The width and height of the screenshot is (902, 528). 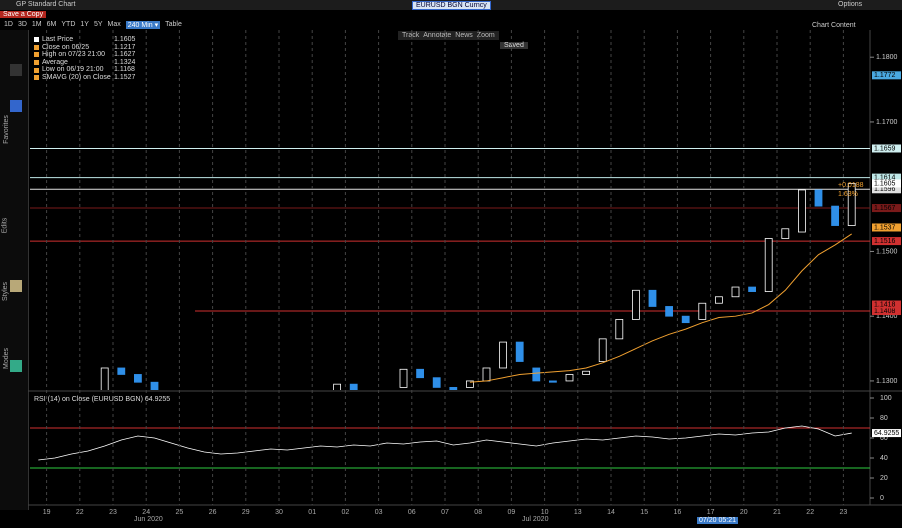 What do you see at coordinates (437, 35) in the screenshot?
I see `tool-button: Annotate` at bounding box center [437, 35].